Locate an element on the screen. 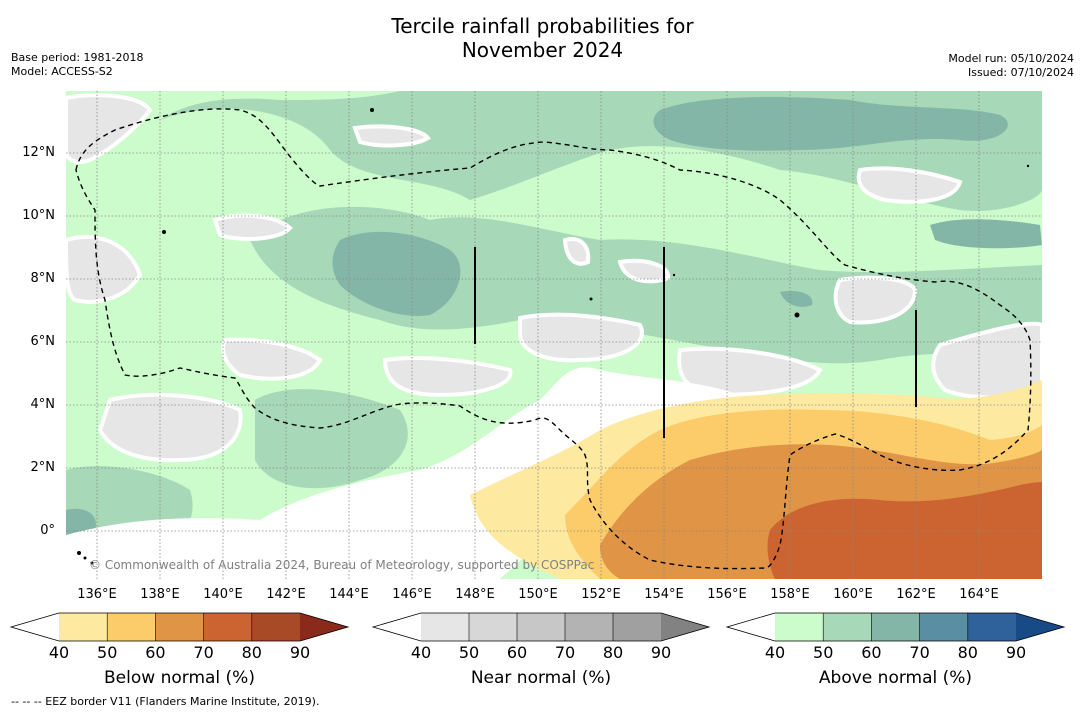 The height and width of the screenshot is (713, 1085). lon-tick: 138°E is located at coordinates (160, 594).